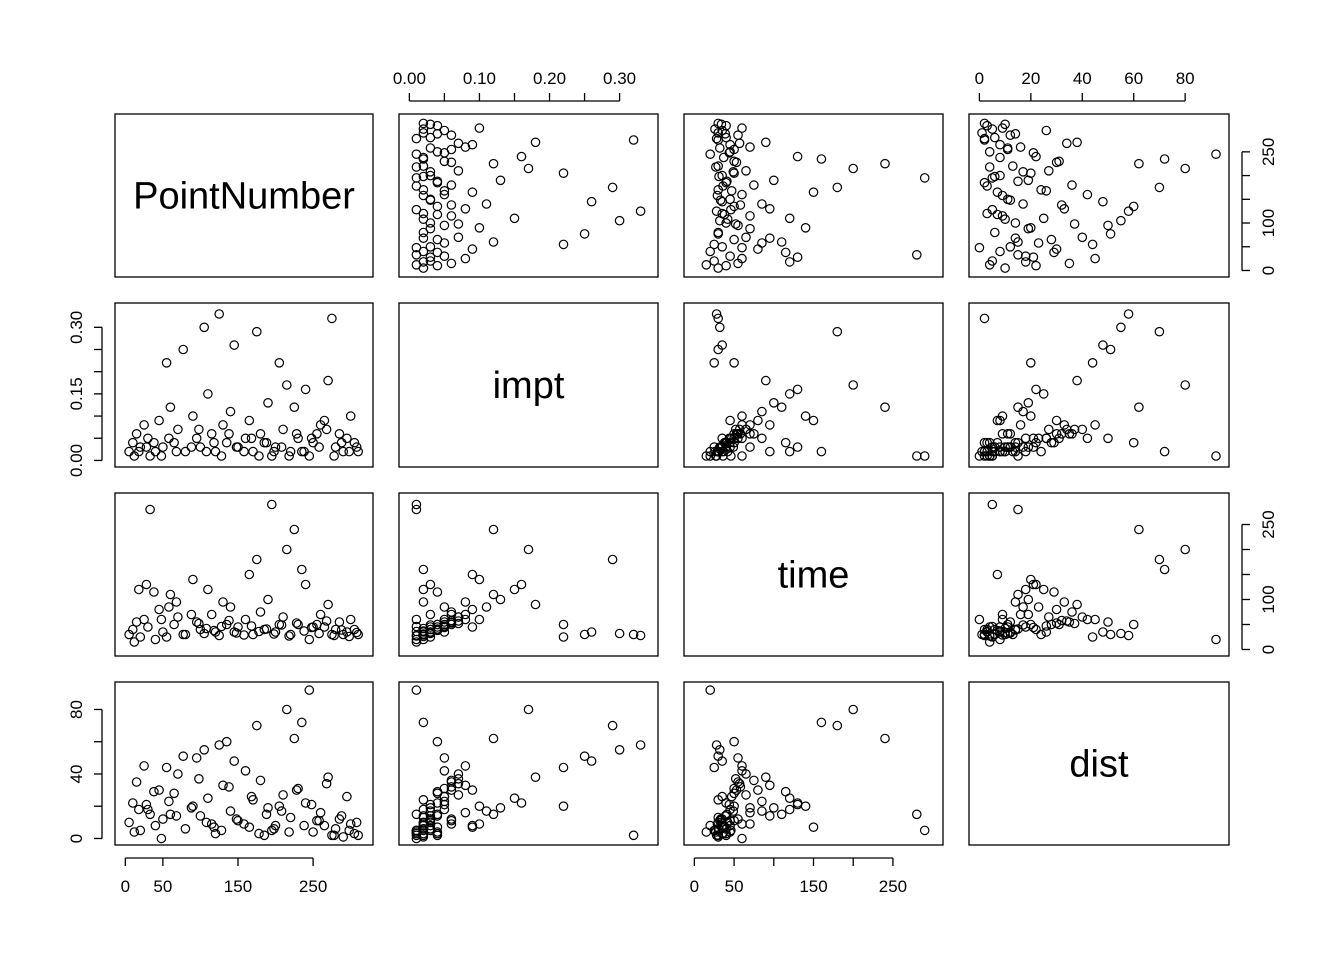  Describe the element at coordinates (1082, 78) in the screenshot. I see `top-tick-label-dist-2: 40` at that location.